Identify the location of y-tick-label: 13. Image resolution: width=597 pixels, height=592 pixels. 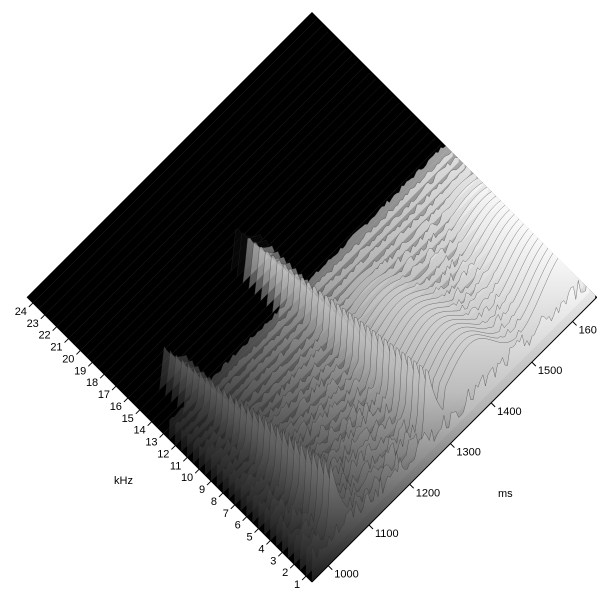
(151, 443).